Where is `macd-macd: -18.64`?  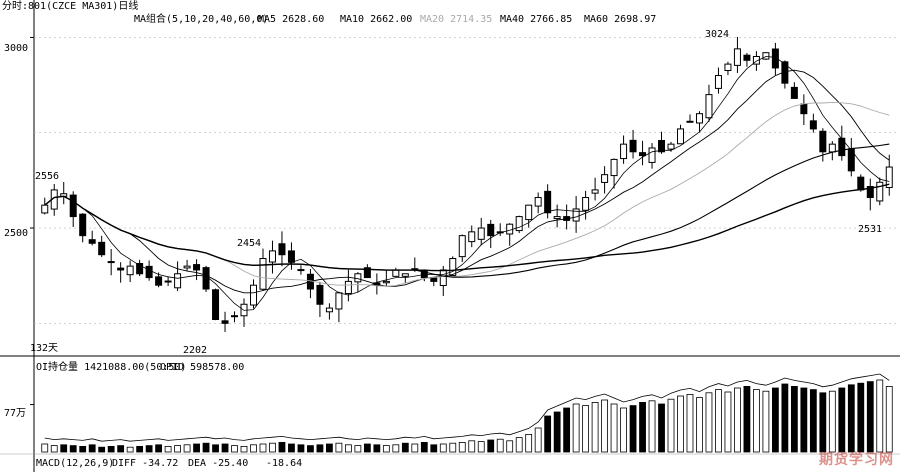
macd-macd: -18.64 is located at coordinates (284, 463).